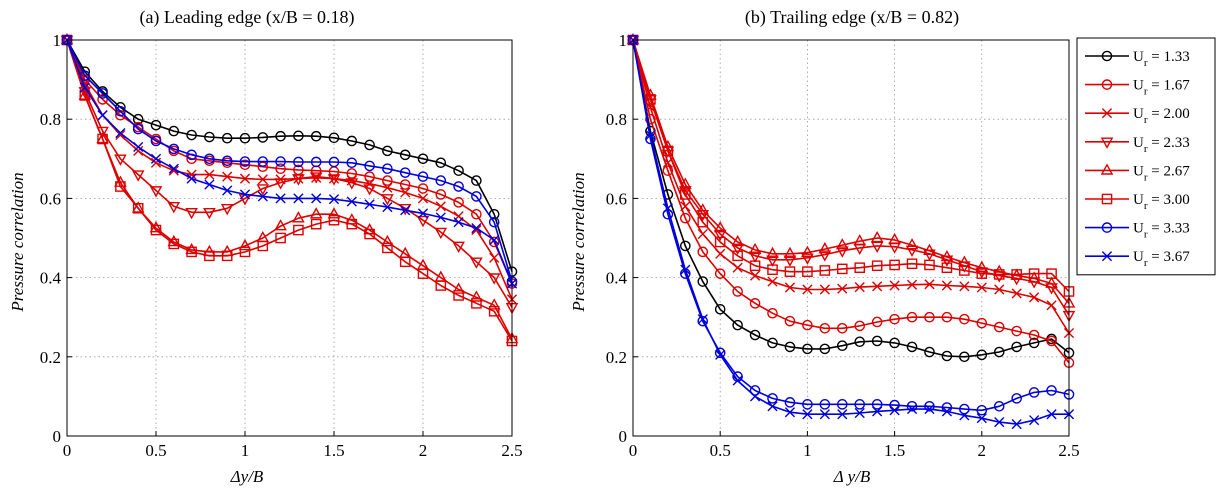 The height and width of the screenshot is (488, 1218). What do you see at coordinates (1161, 88) in the screenshot?
I see `legend-label: Ur = 1.67` at bounding box center [1161, 88].